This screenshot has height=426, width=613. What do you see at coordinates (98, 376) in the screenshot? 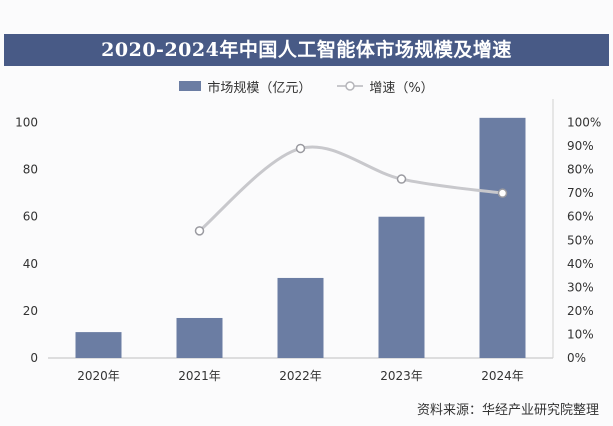
I see `x-tick-label: 2020年` at bounding box center [98, 376].